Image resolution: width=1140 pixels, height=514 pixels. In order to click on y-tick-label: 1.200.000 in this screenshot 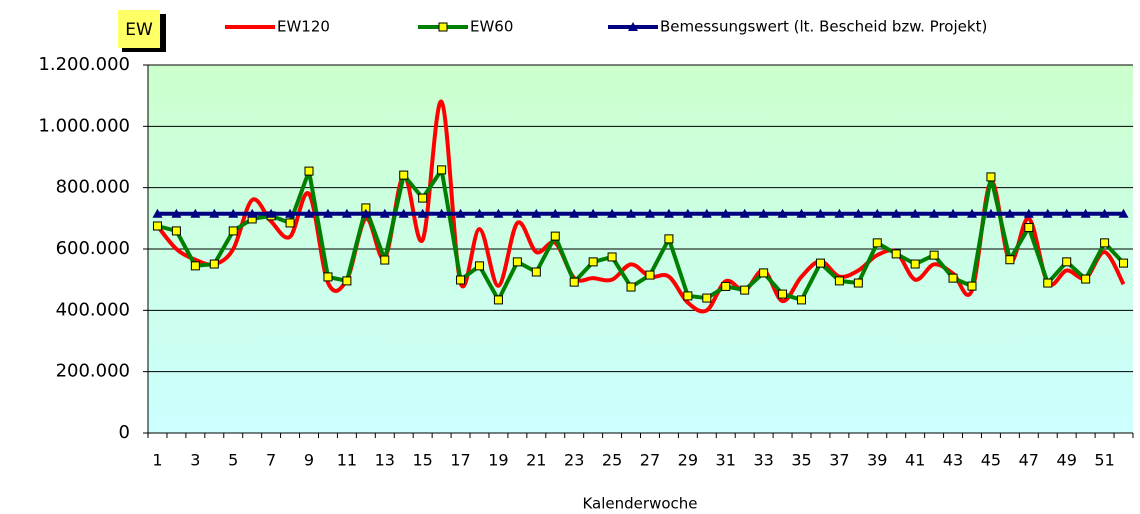, I will do `click(84, 64)`.